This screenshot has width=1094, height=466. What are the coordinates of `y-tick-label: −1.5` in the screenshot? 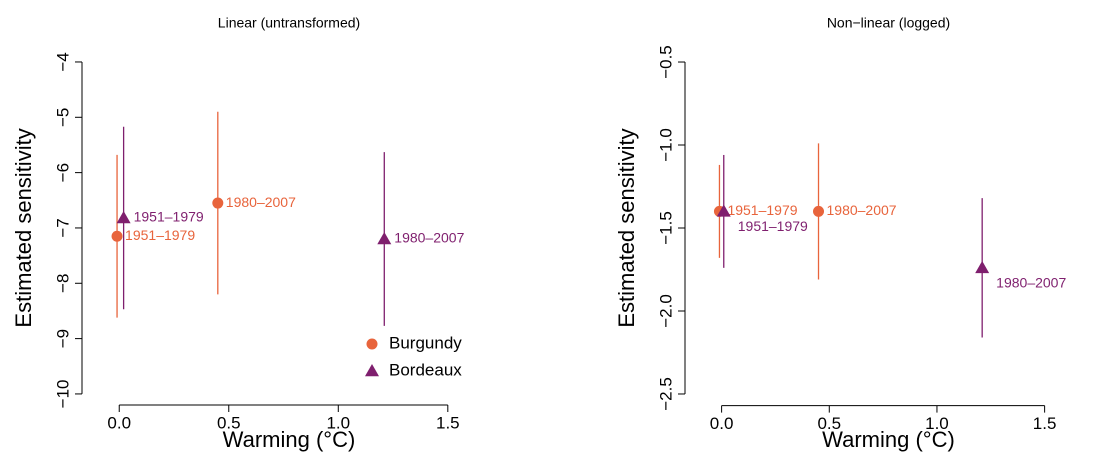 It's located at (665, 228).